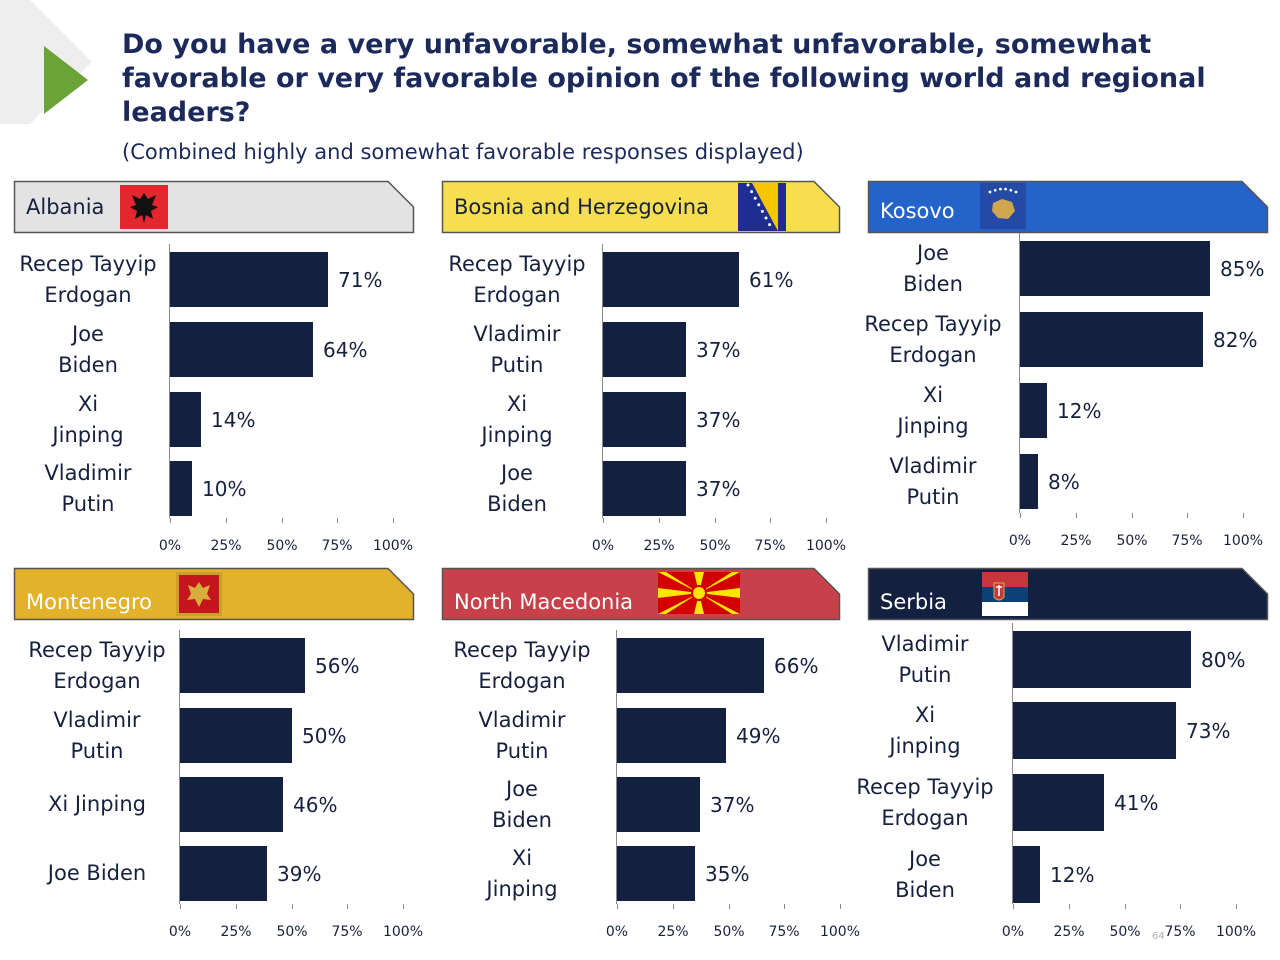  Describe the element at coordinates (315, 804) in the screenshot. I see `data-label: 46%` at that location.